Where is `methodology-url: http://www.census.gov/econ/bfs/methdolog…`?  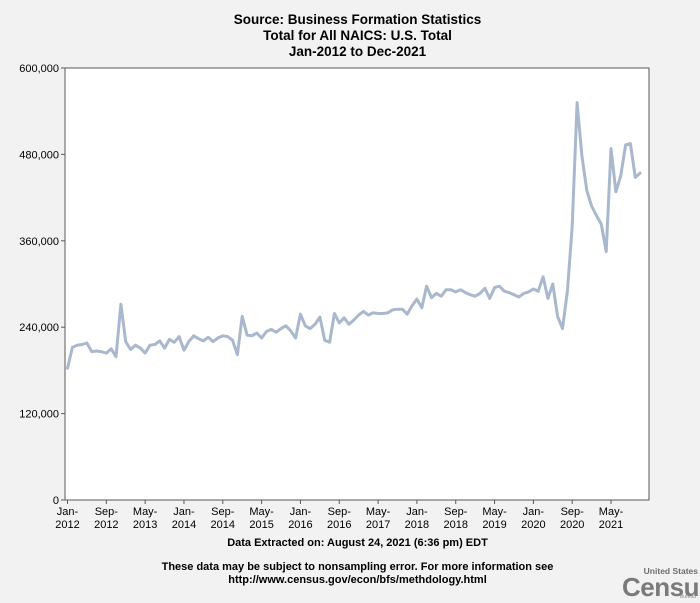 methodology-url: http://www.census.gov/econ/bfs/methdolog… is located at coordinates (357, 580).